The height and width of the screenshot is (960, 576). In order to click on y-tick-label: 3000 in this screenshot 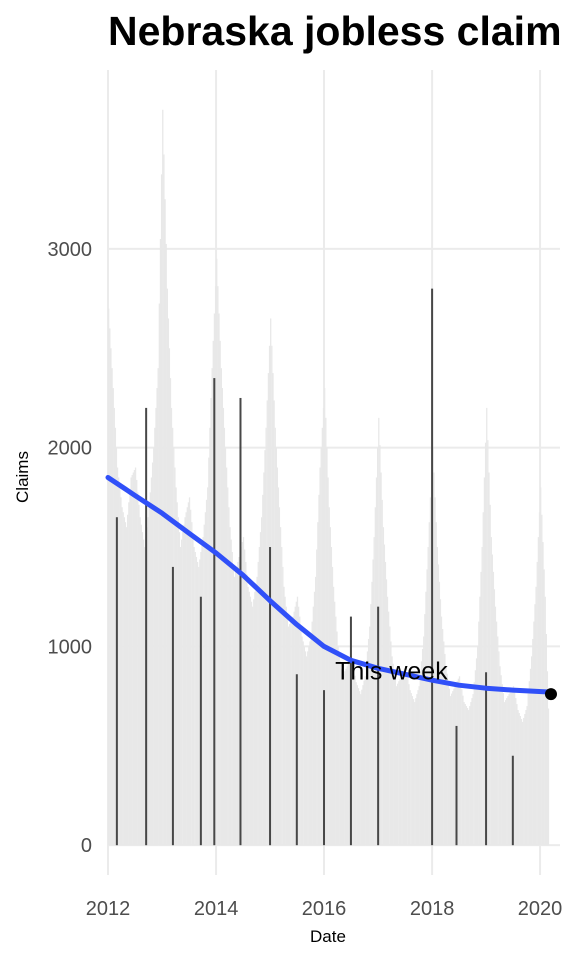, I will do `click(70, 250)`.